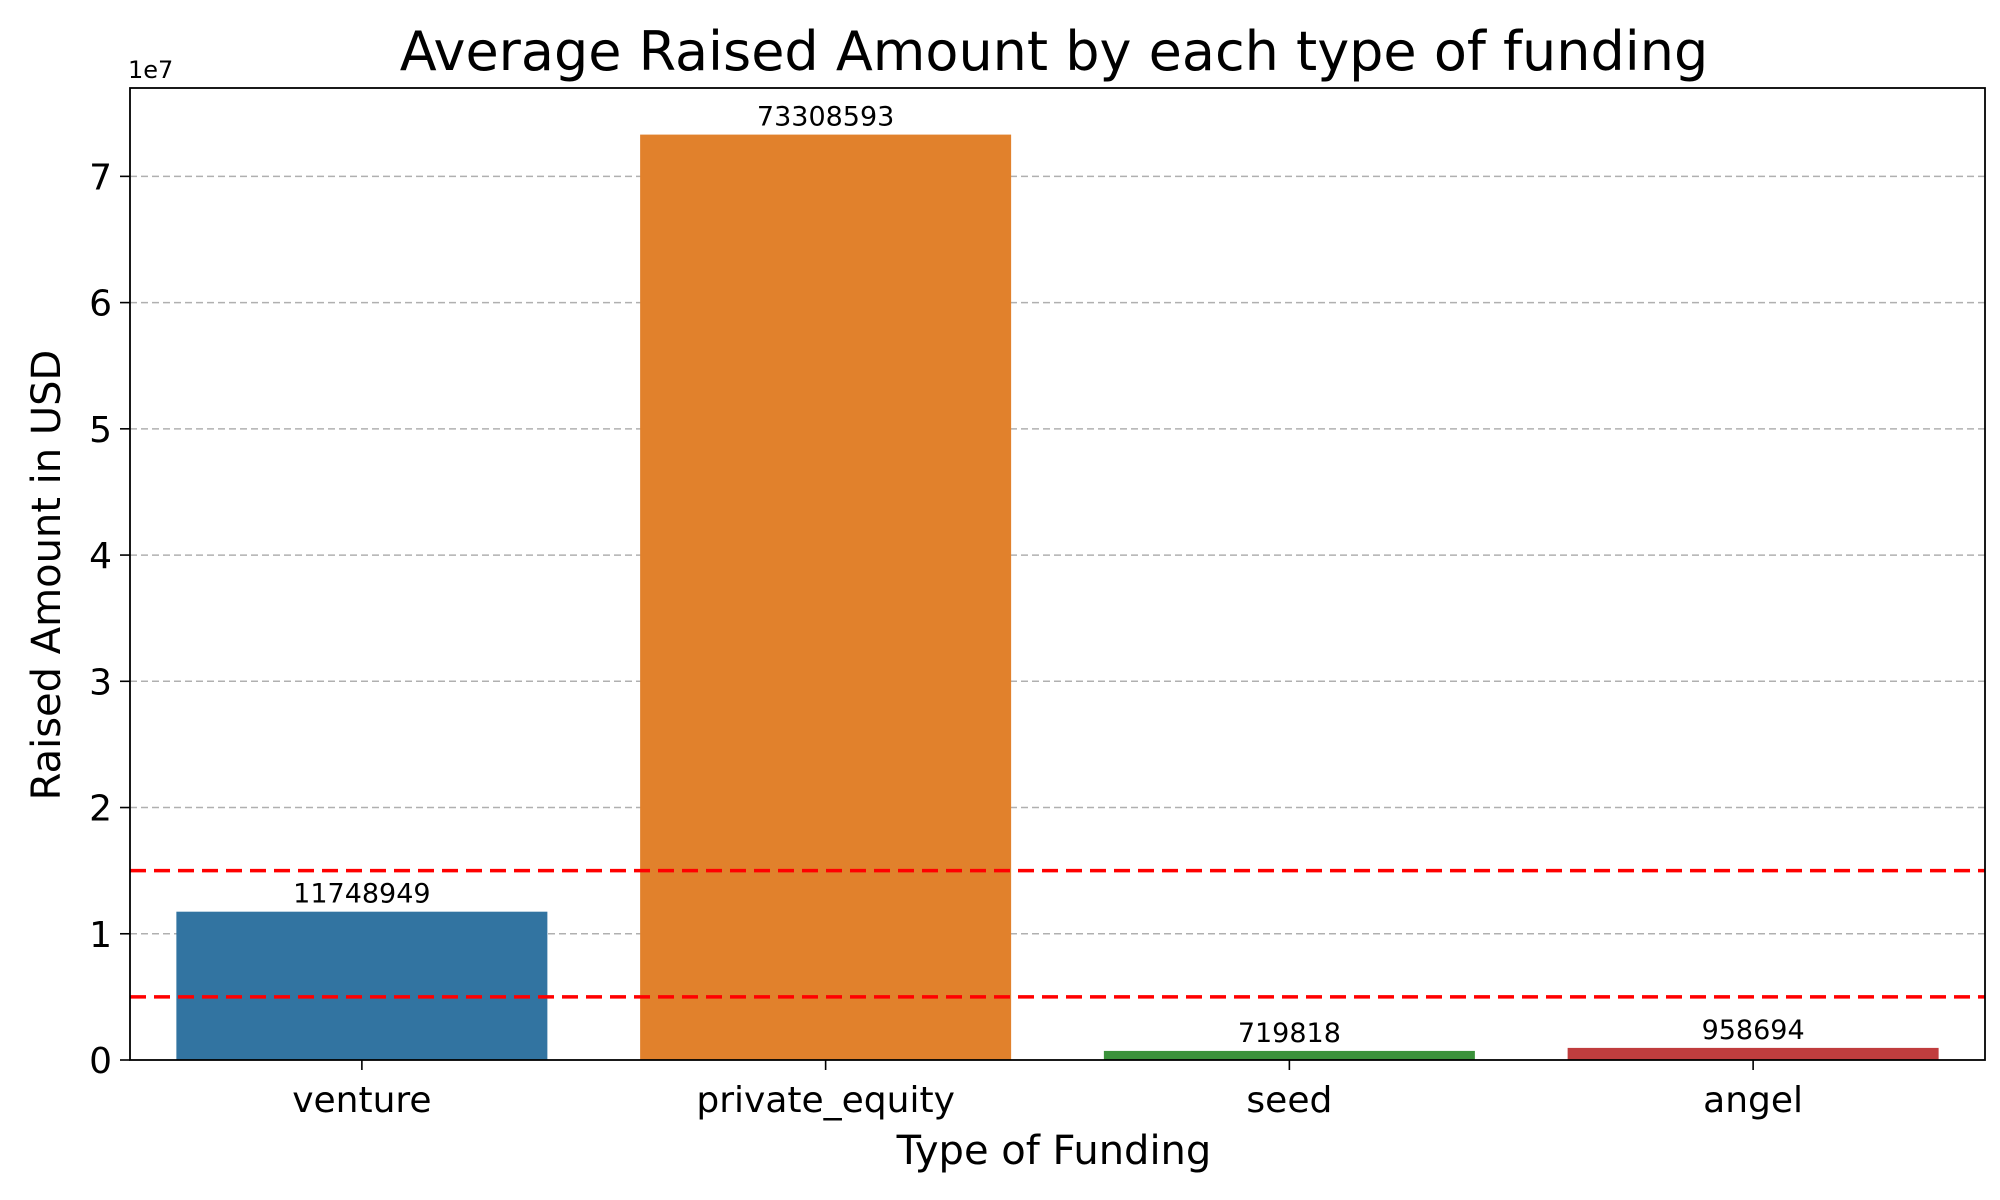 Image resolution: width=2000 pixels, height=1200 pixels. What do you see at coordinates (825, 1100) in the screenshot?
I see `x-tick-label: private_equity` at bounding box center [825, 1100].